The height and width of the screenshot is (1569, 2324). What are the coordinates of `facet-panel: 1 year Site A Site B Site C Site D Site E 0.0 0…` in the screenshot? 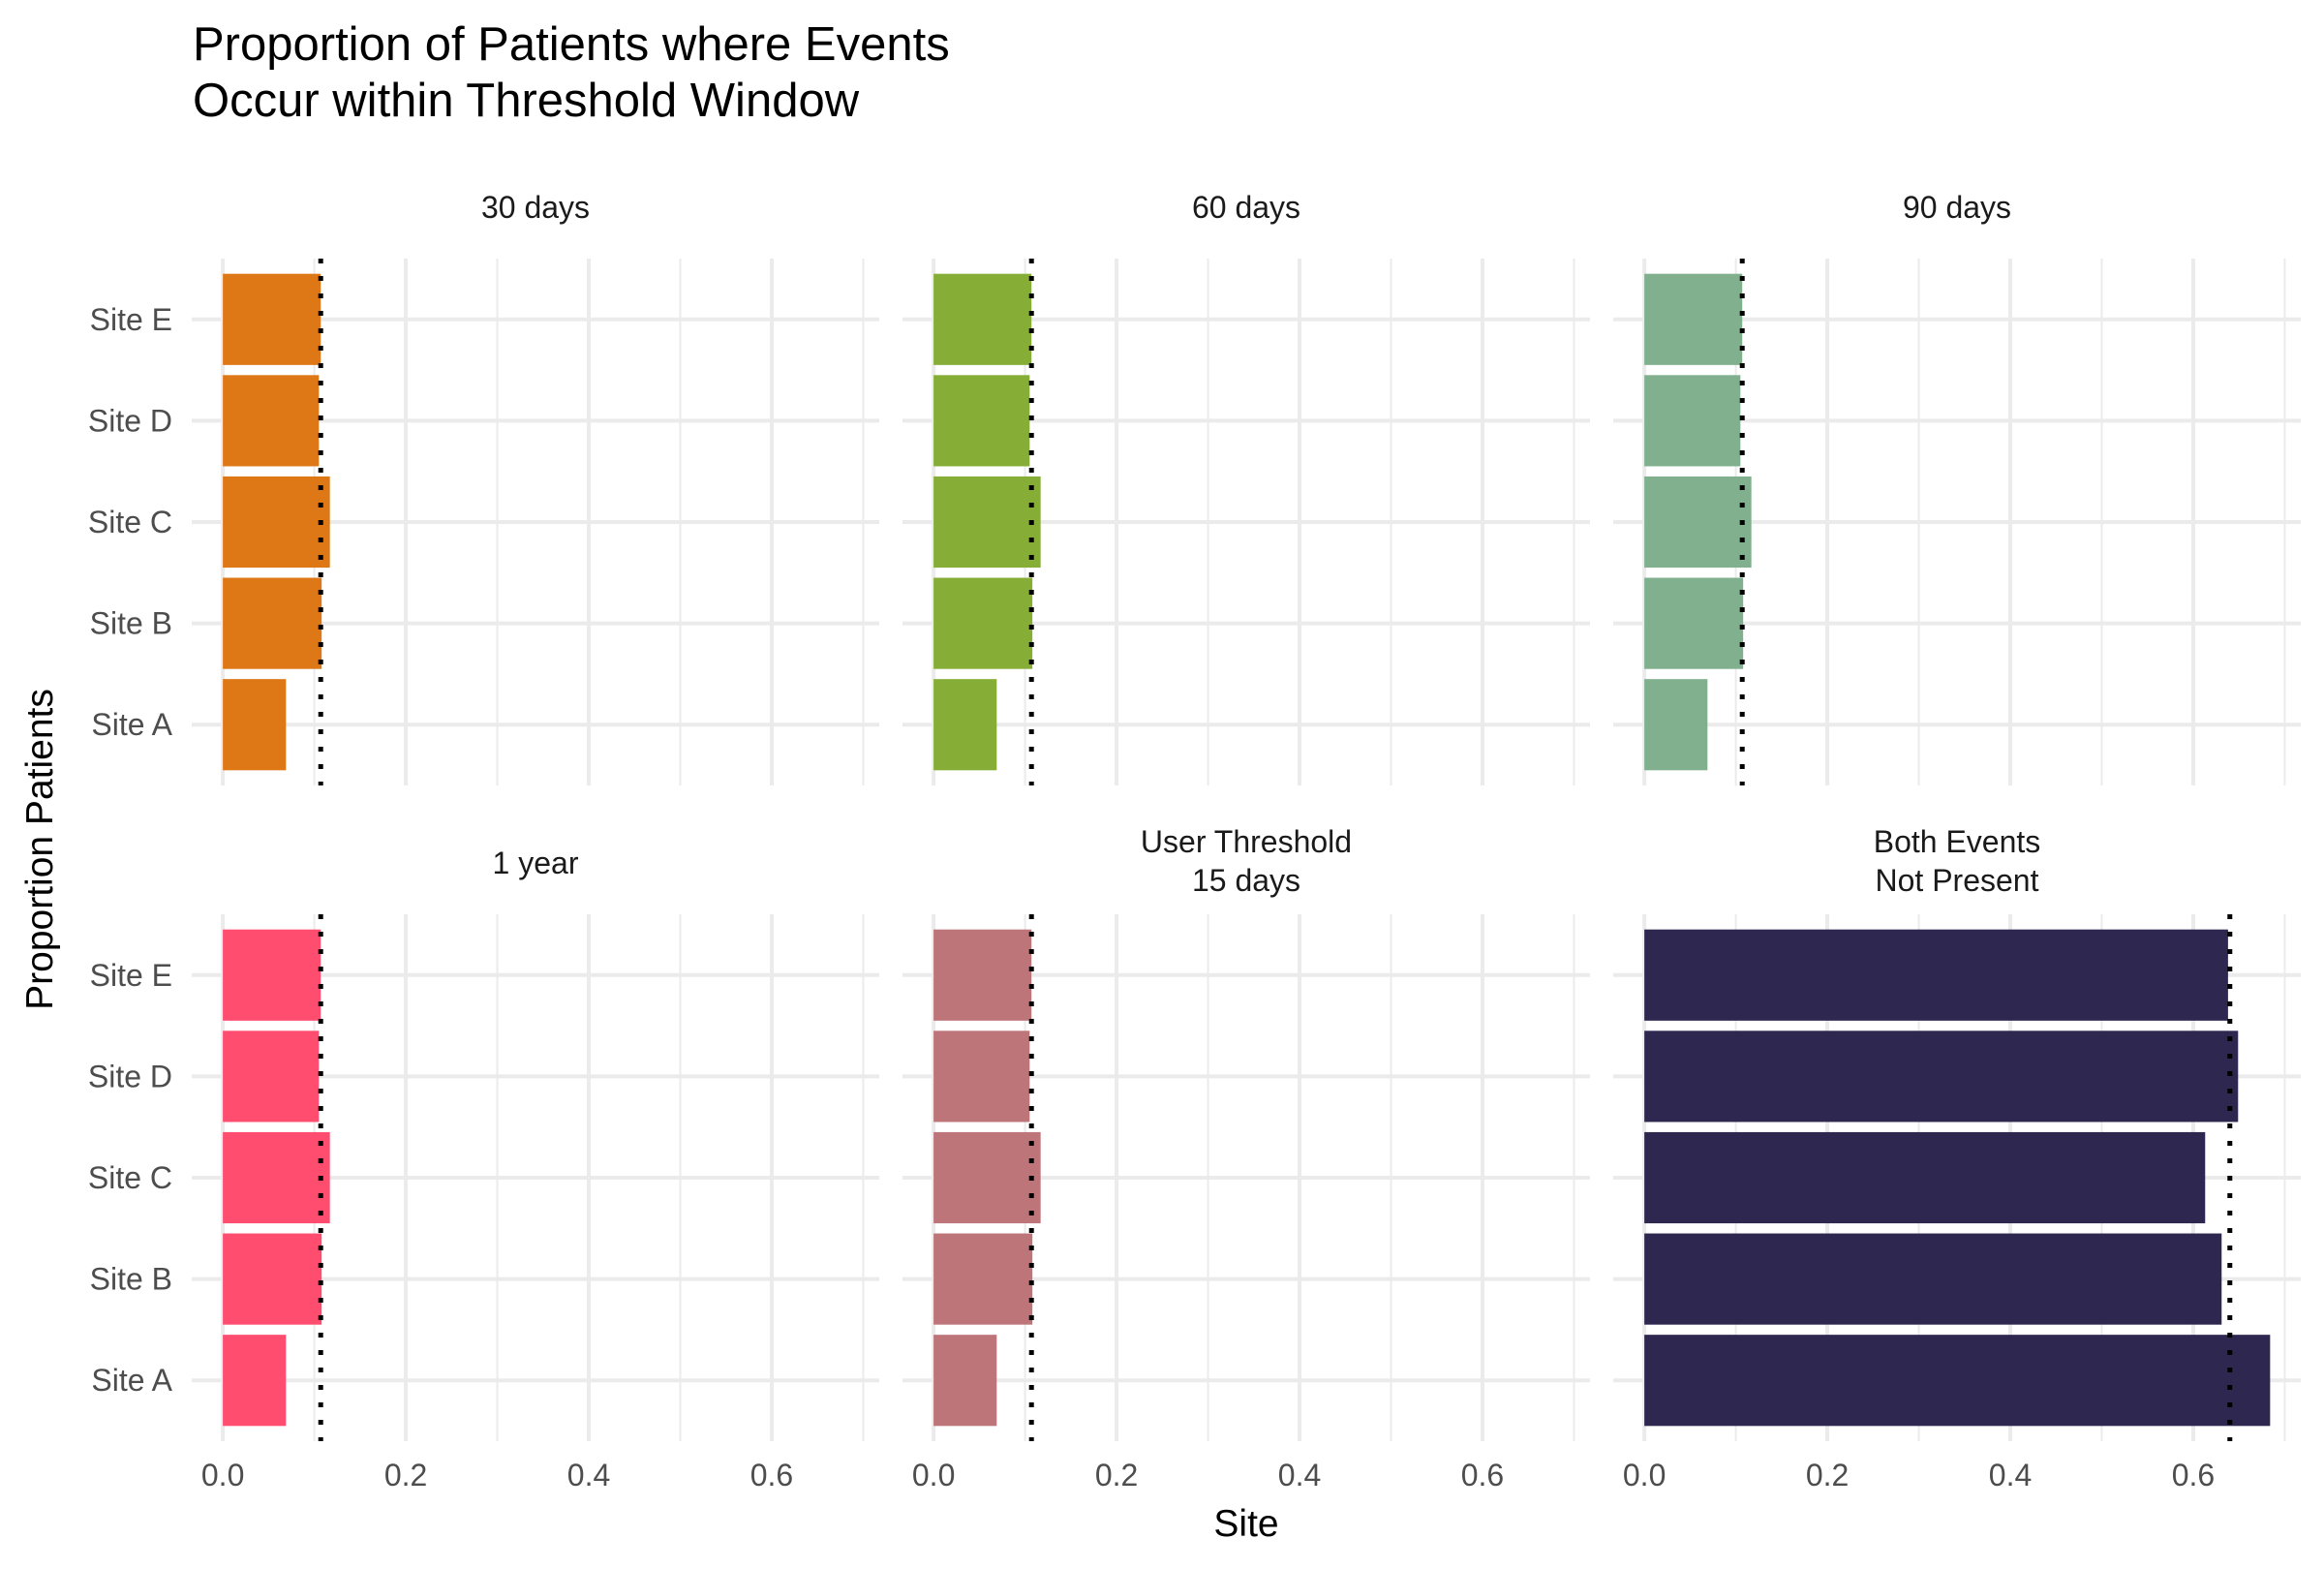 It's located at (484, 1169).